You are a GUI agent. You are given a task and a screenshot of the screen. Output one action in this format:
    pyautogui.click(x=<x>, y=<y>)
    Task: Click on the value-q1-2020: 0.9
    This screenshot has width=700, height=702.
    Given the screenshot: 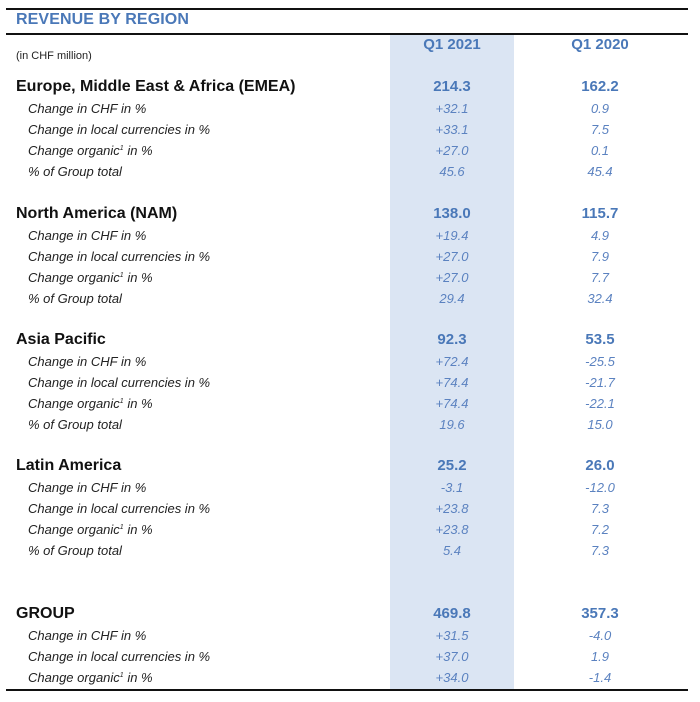 What is the action you would take?
    pyautogui.click(x=600, y=108)
    